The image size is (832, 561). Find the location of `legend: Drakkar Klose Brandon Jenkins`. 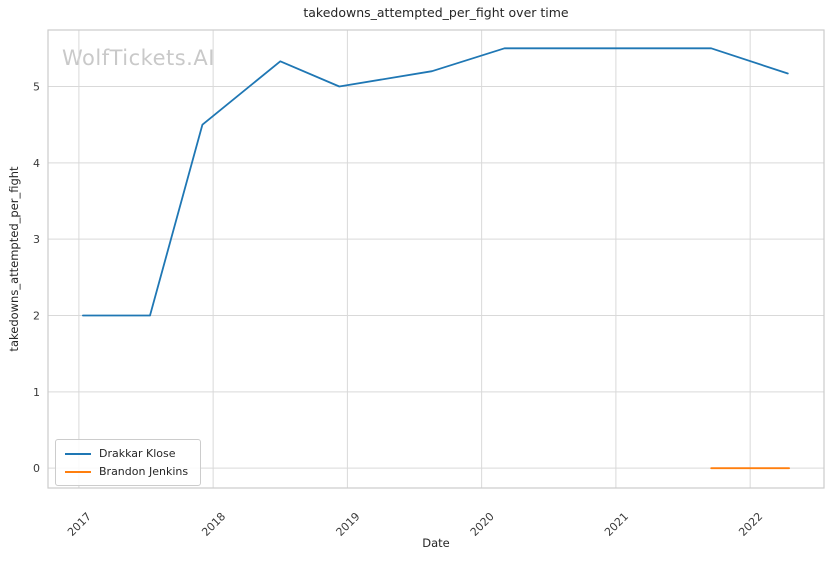

legend: Drakkar Klose Brandon Jenkins is located at coordinates (128, 462).